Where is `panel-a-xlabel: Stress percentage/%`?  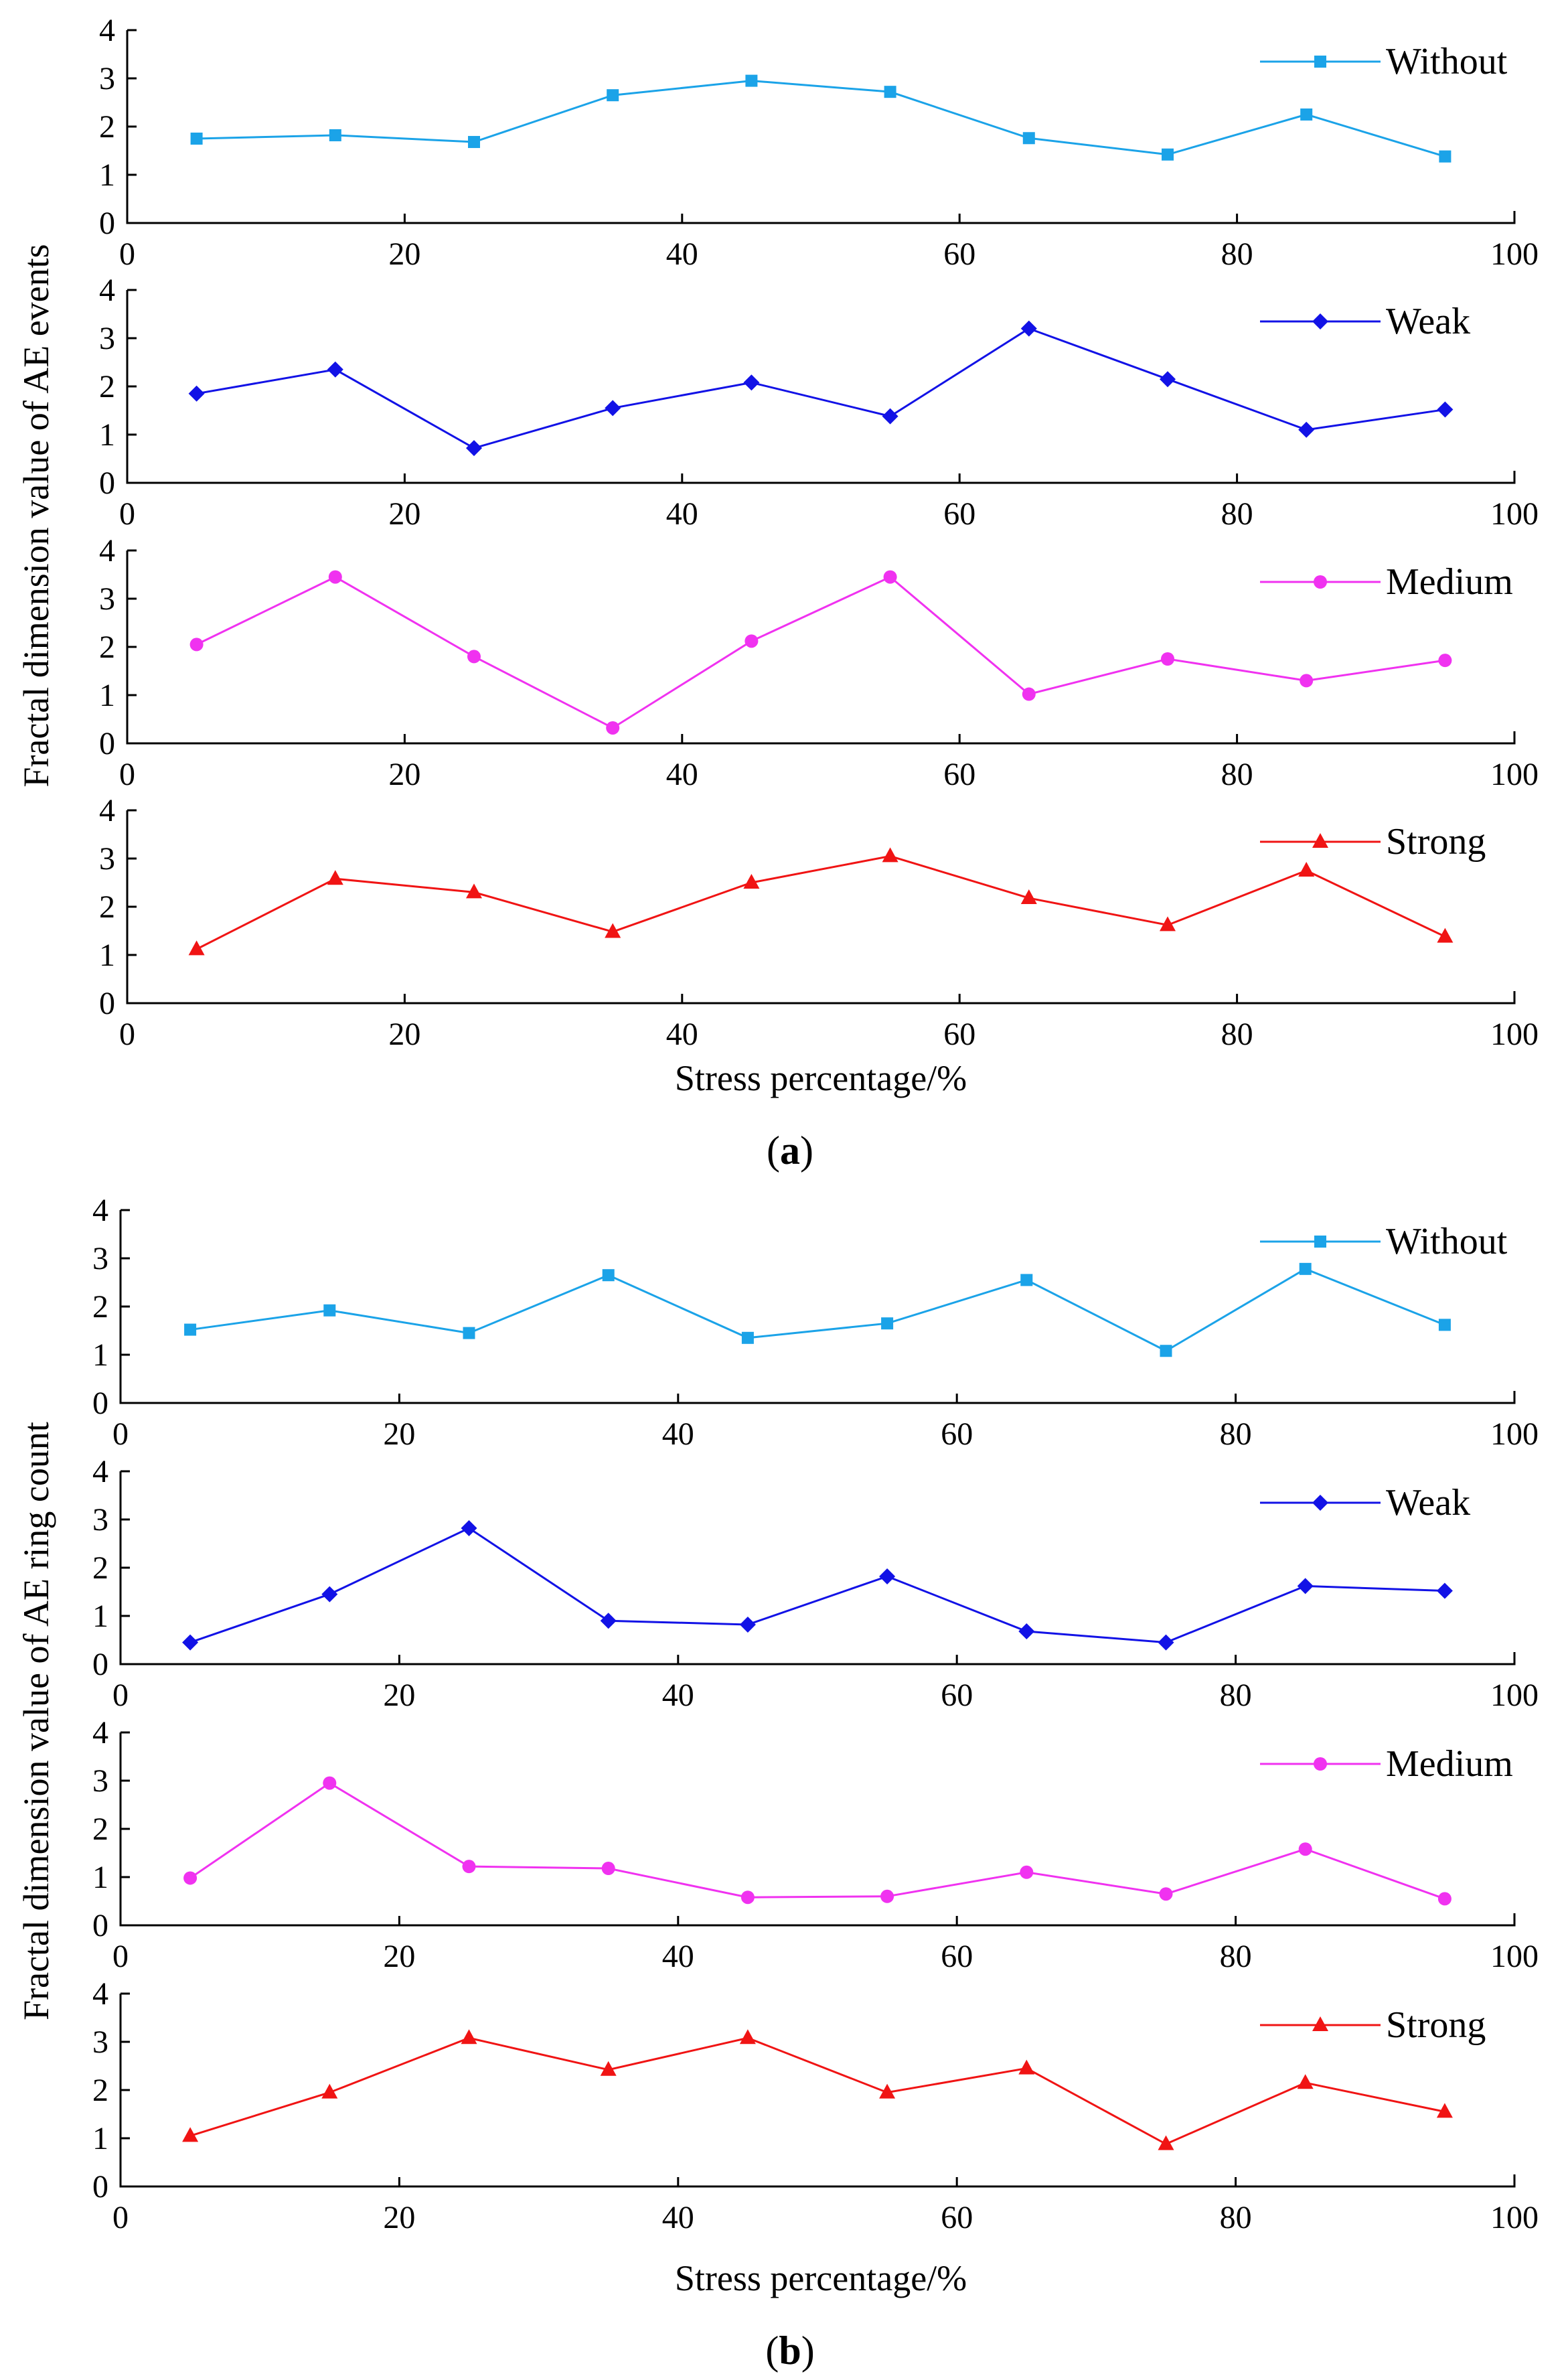
panel-a-xlabel: Stress percentage/% is located at coordinates (821, 1078).